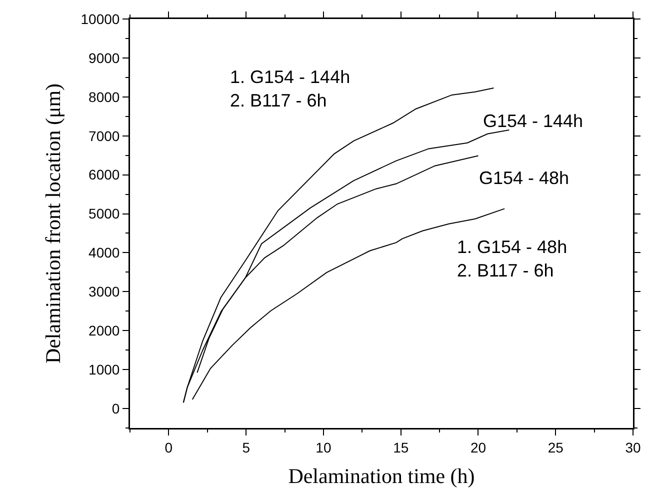 The image size is (652, 504). Describe the element at coordinates (524, 178) in the screenshot. I see `series-label: G154 - 48h` at that location.